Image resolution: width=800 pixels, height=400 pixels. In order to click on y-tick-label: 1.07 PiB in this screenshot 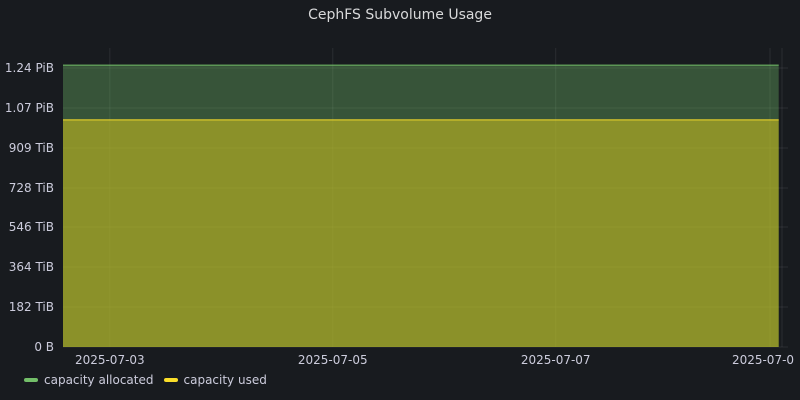, I will do `click(29, 108)`.